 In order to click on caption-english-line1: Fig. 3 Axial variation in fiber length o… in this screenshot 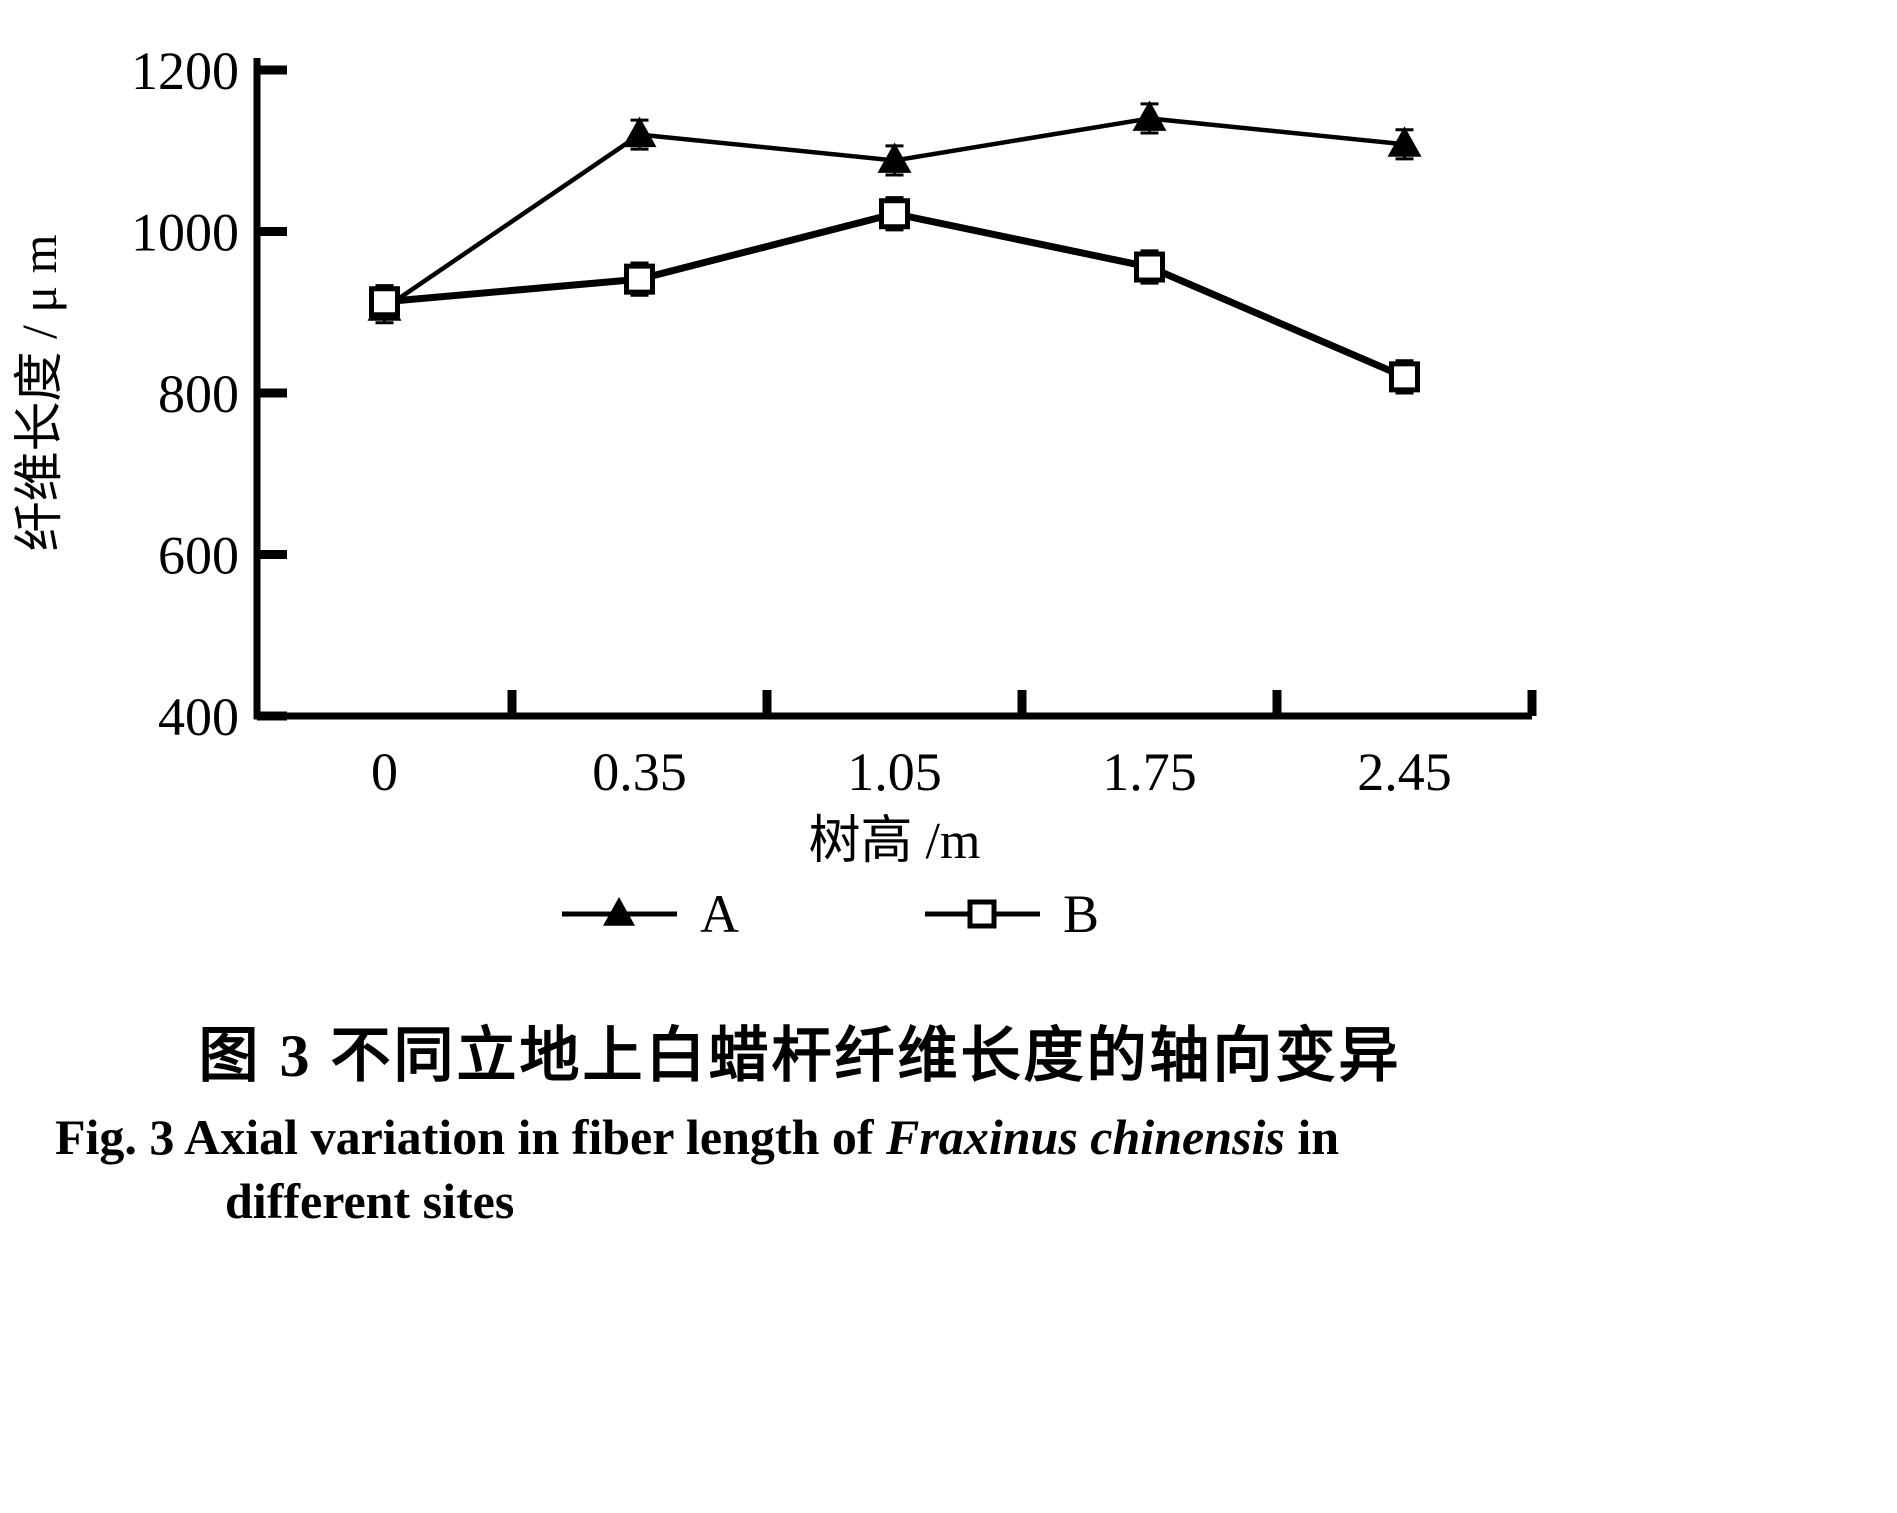, I will do `click(800, 1137)`.